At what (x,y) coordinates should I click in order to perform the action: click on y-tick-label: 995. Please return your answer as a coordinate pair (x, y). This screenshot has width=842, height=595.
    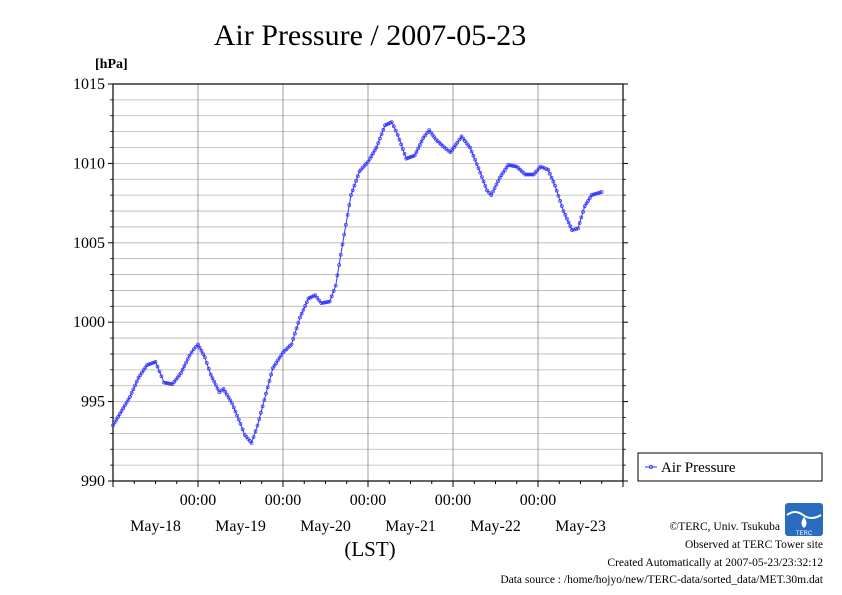
    Looking at the image, I should click on (93, 402).